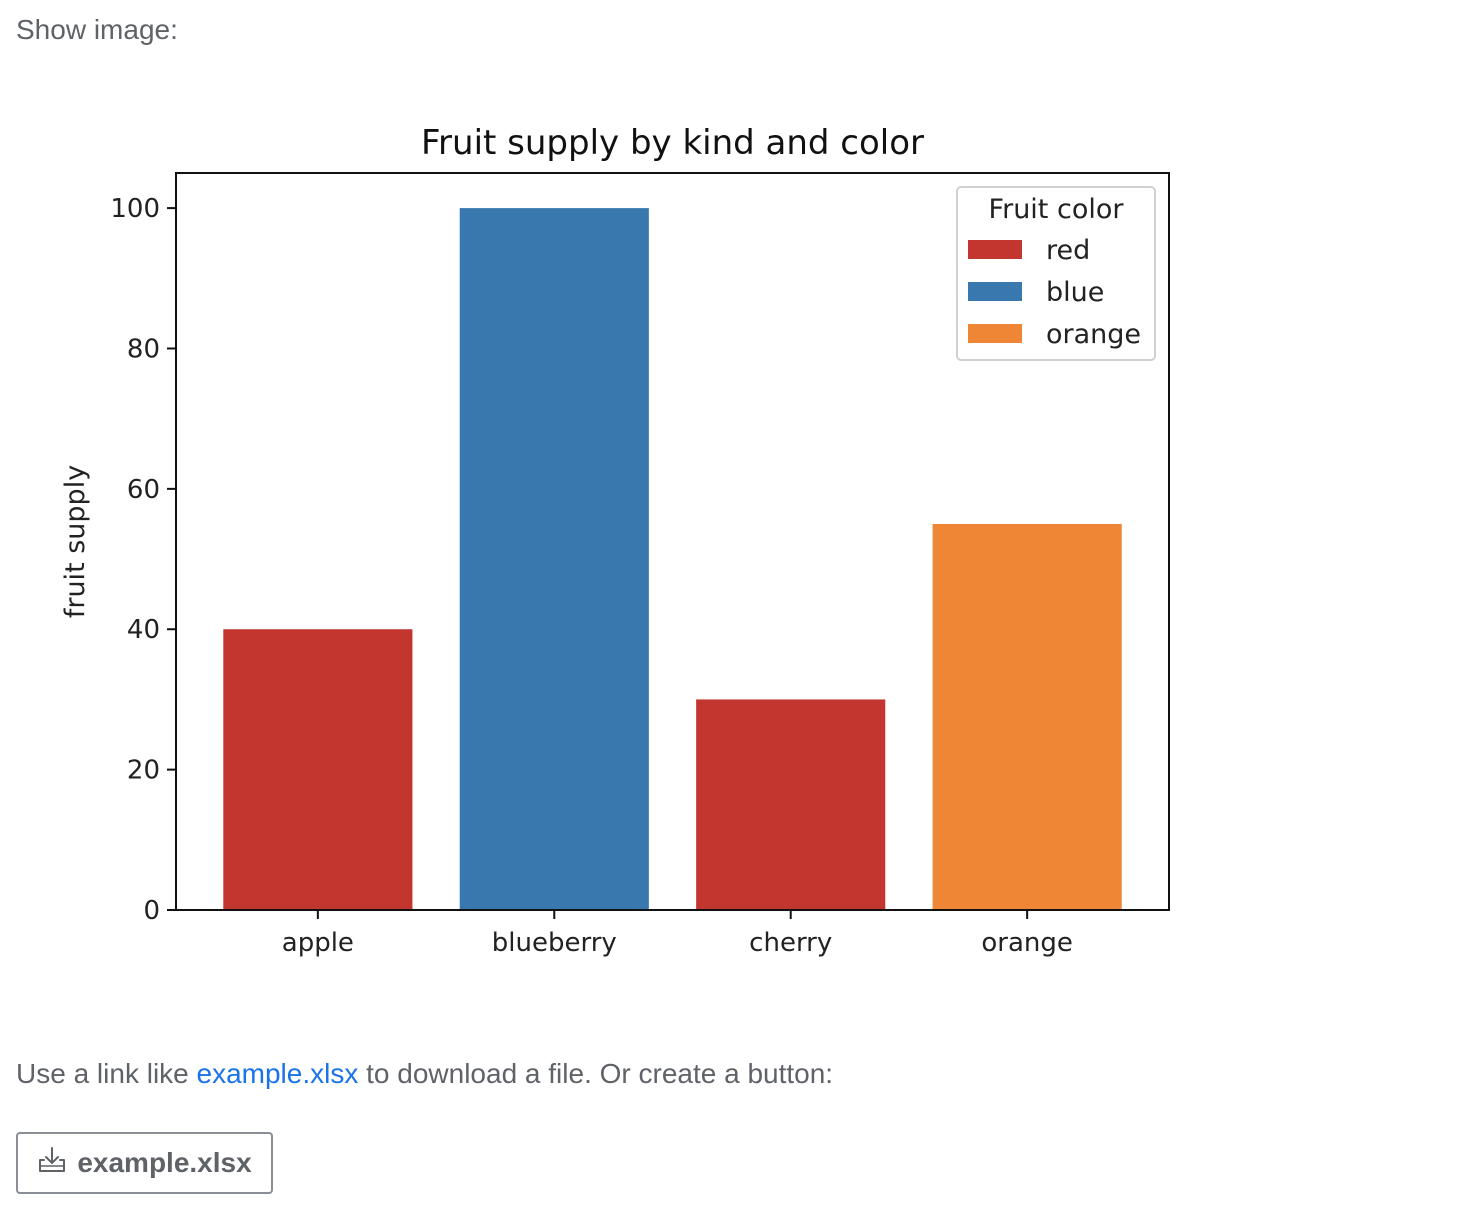 This screenshot has width=1466, height=1210. What do you see at coordinates (1027, 943) in the screenshot?
I see `x-tick-label: orange` at bounding box center [1027, 943].